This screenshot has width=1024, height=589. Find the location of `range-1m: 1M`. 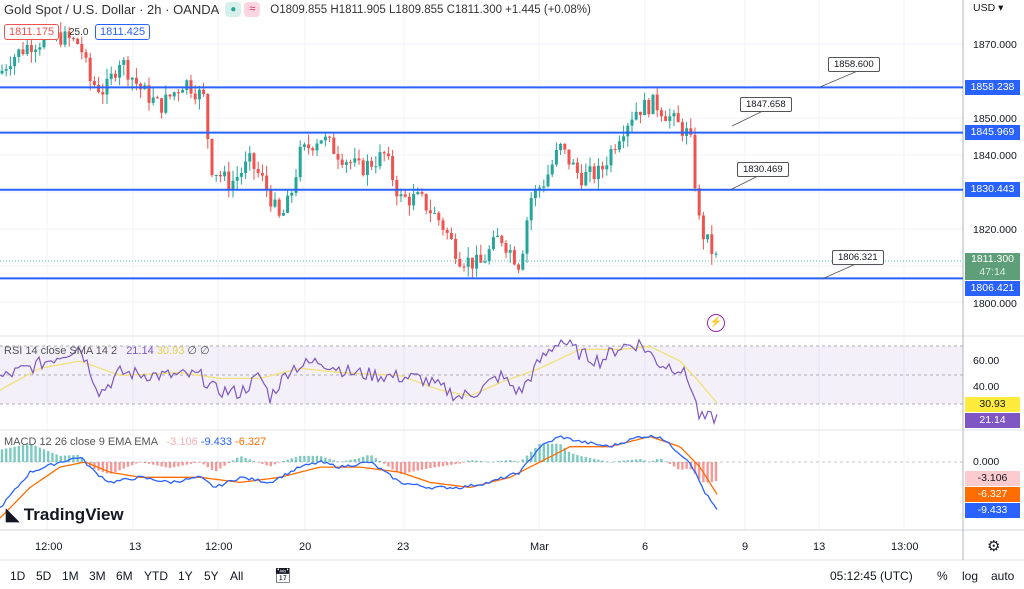

range-1m: 1M is located at coordinates (70, 576).